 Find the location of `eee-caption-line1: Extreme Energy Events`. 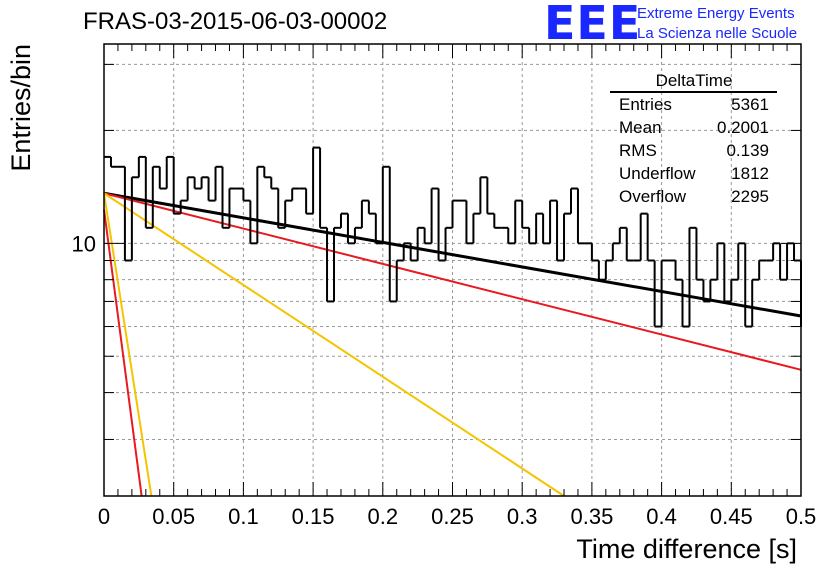

eee-caption-line1: Extreme Energy Events is located at coordinates (716, 13).